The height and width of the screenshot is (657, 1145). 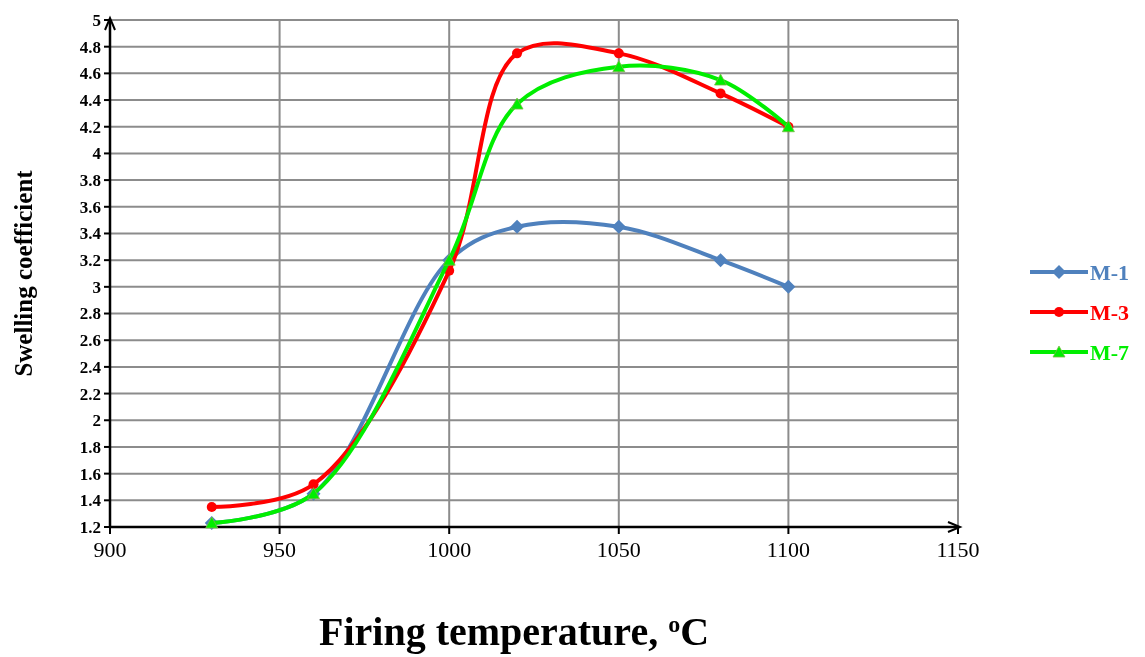 I want to click on y-tick-label: 2.6, so click(x=90, y=341).